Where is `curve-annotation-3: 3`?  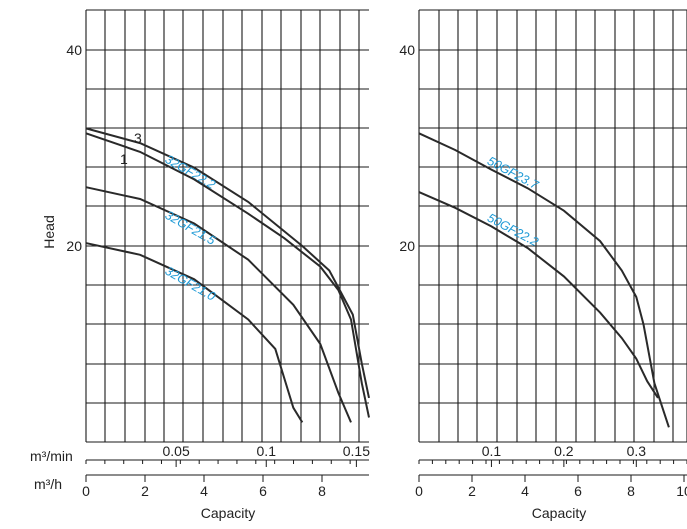
curve-annotation-3: 3 is located at coordinates (138, 138).